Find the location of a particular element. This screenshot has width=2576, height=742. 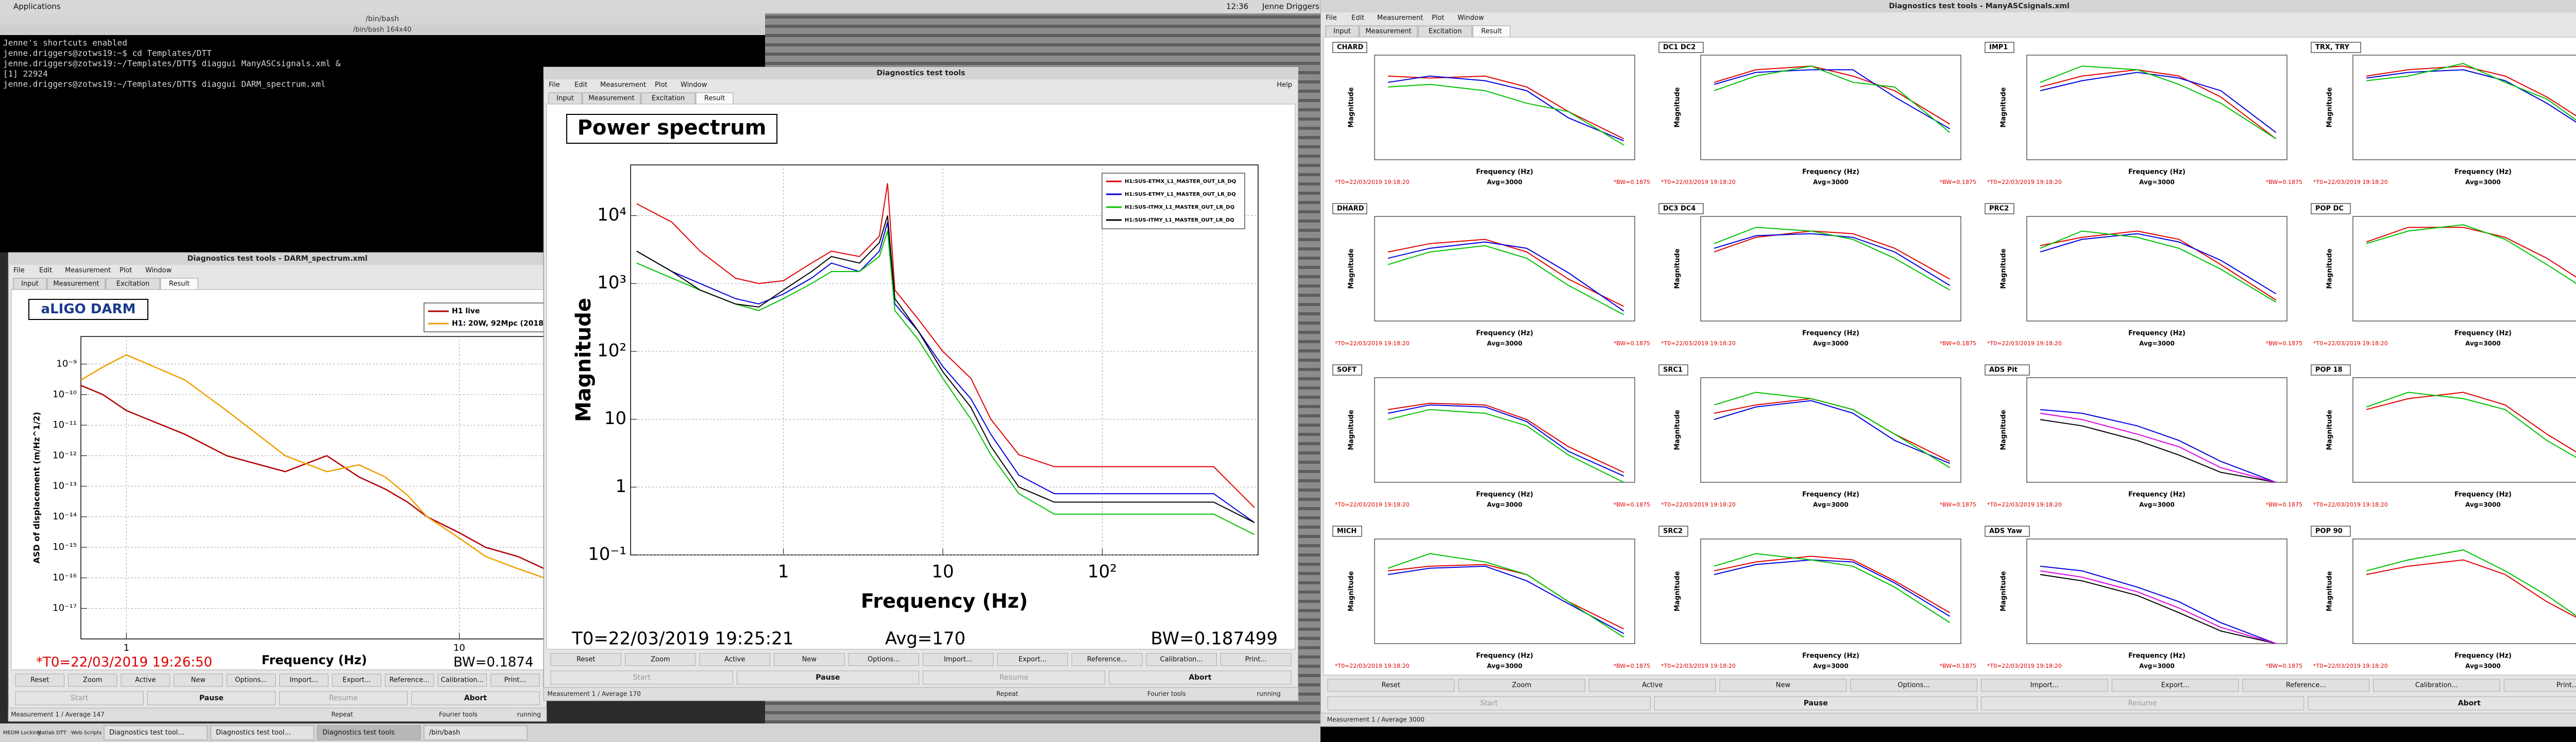

y-tick-label: 10⁴ is located at coordinates (611, 215).